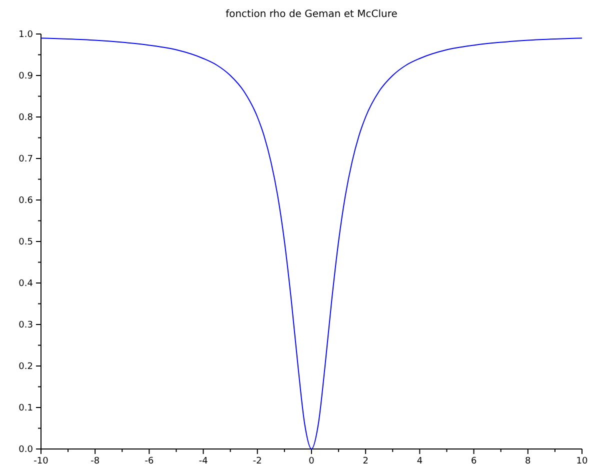  Describe the element at coordinates (257, 461) in the screenshot. I see `x-tick-label: -2` at that location.